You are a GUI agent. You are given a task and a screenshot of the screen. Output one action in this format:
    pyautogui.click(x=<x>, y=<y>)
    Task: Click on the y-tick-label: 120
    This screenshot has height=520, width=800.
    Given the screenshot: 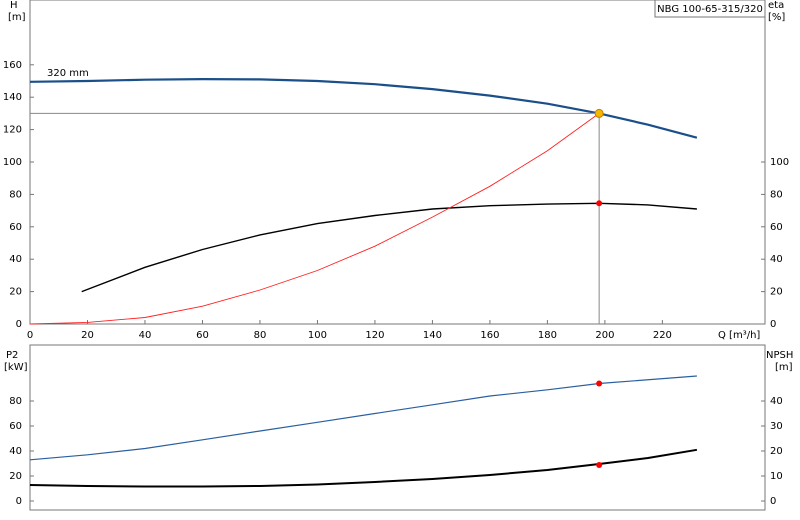 What is the action you would take?
    pyautogui.click(x=12, y=130)
    